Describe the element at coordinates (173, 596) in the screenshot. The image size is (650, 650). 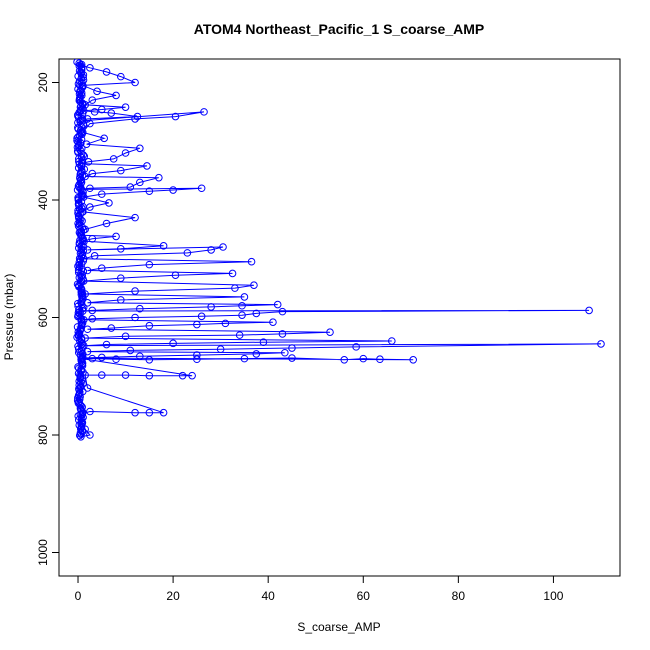
I see `x-tick-label: 20` at that location.